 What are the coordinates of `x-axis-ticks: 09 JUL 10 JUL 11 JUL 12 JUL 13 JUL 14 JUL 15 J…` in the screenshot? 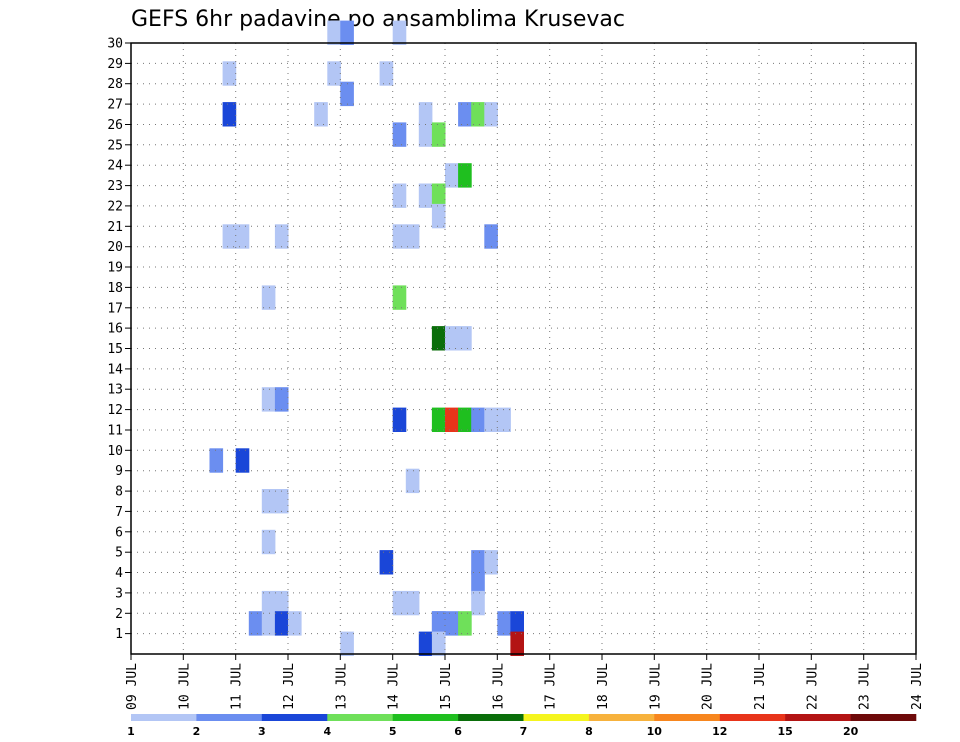 It's located at (525, 682).